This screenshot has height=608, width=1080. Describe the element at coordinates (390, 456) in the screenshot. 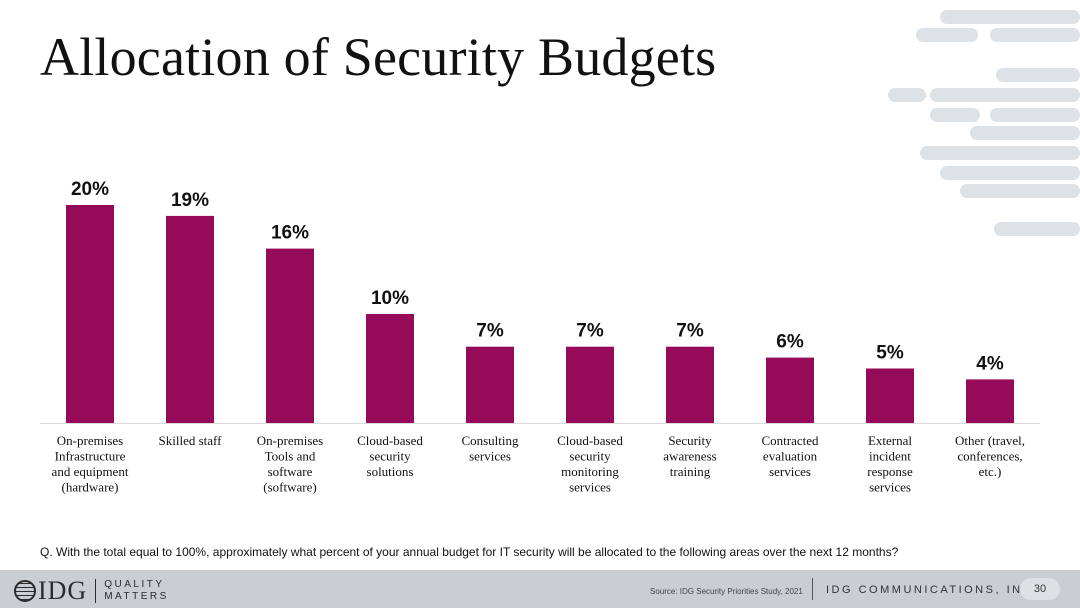

I see `category-label: Cloud-based security solutions` at that location.